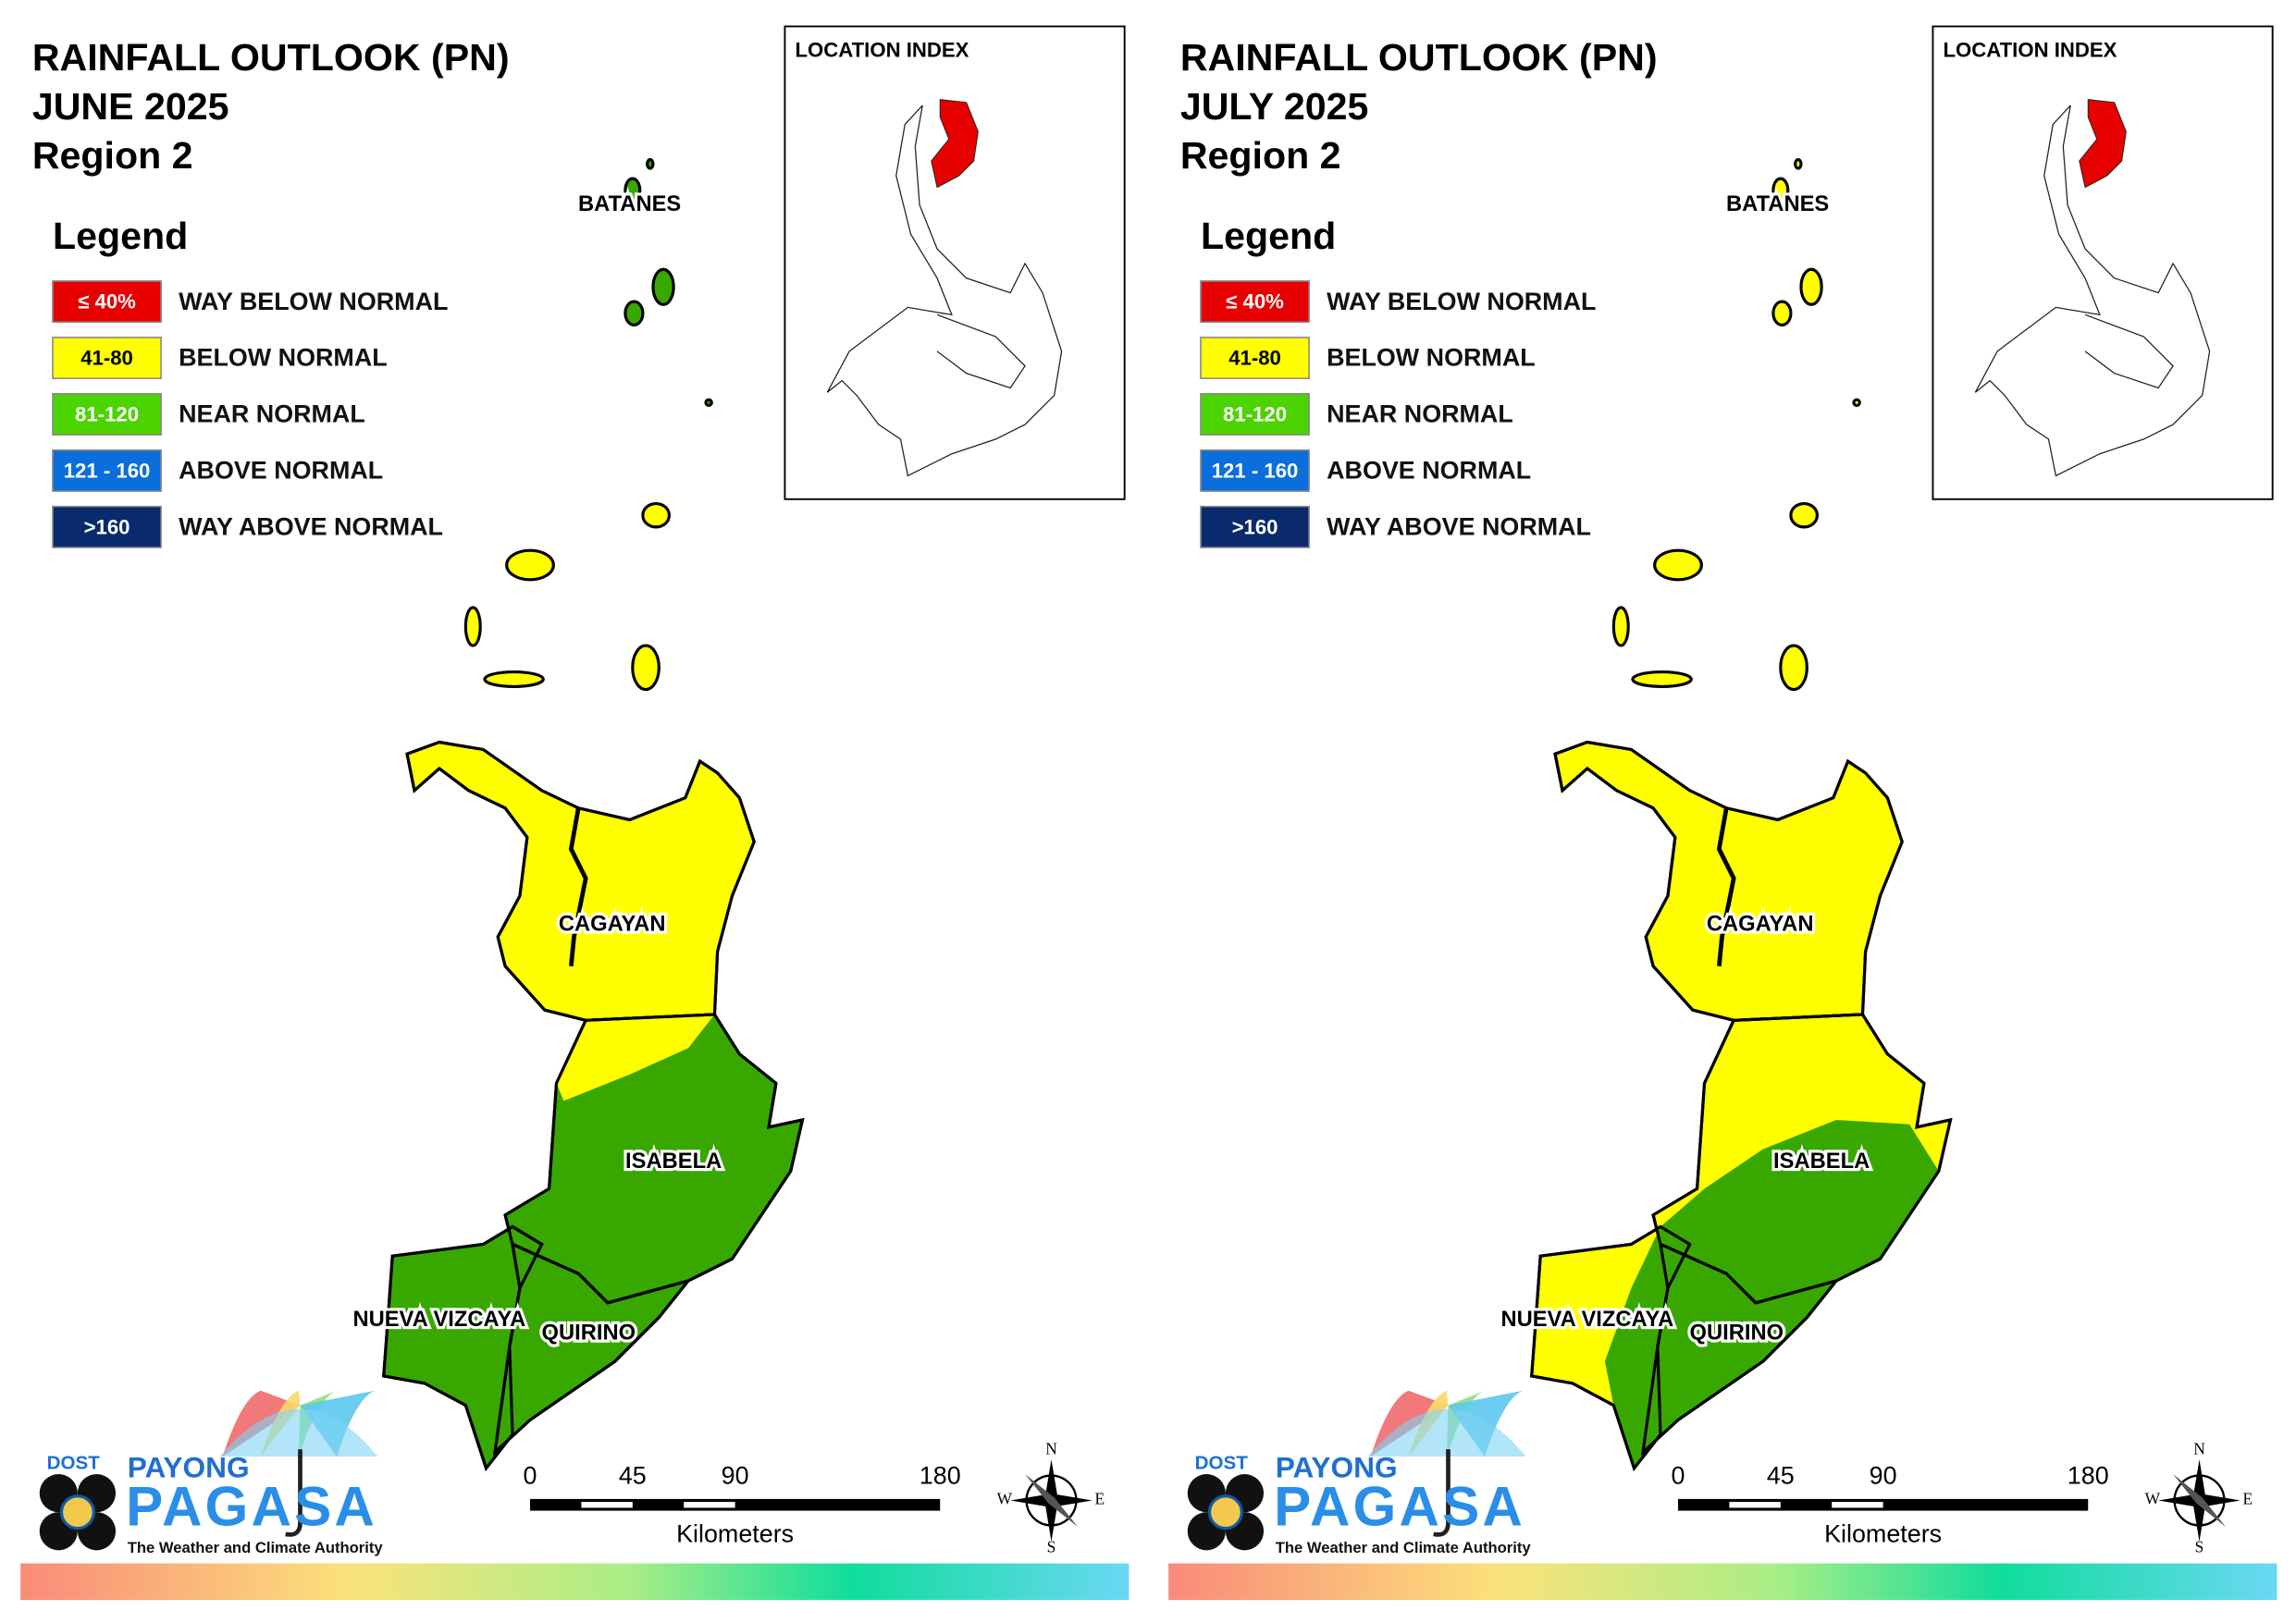  What do you see at coordinates (633, 1475) in the screenshot?
I see `scale-tick-label: 45` at bounding box center [633, 1475].